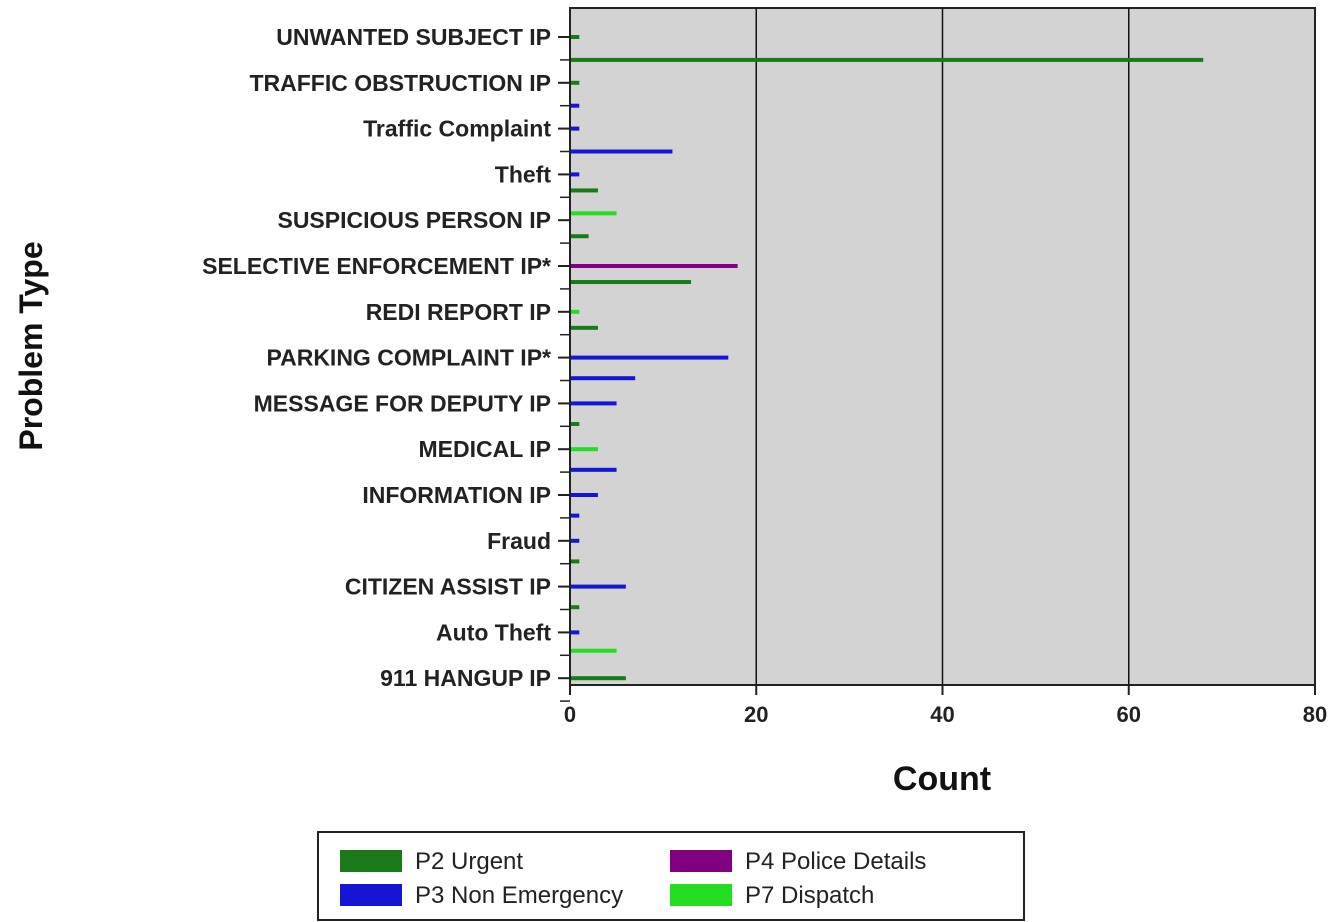 The image size is (1336, 922). What do you see at coordinates (31, 345) in the screenshot?
I see `y-axis-title: Problem Type` at bounding box center [31, 345].